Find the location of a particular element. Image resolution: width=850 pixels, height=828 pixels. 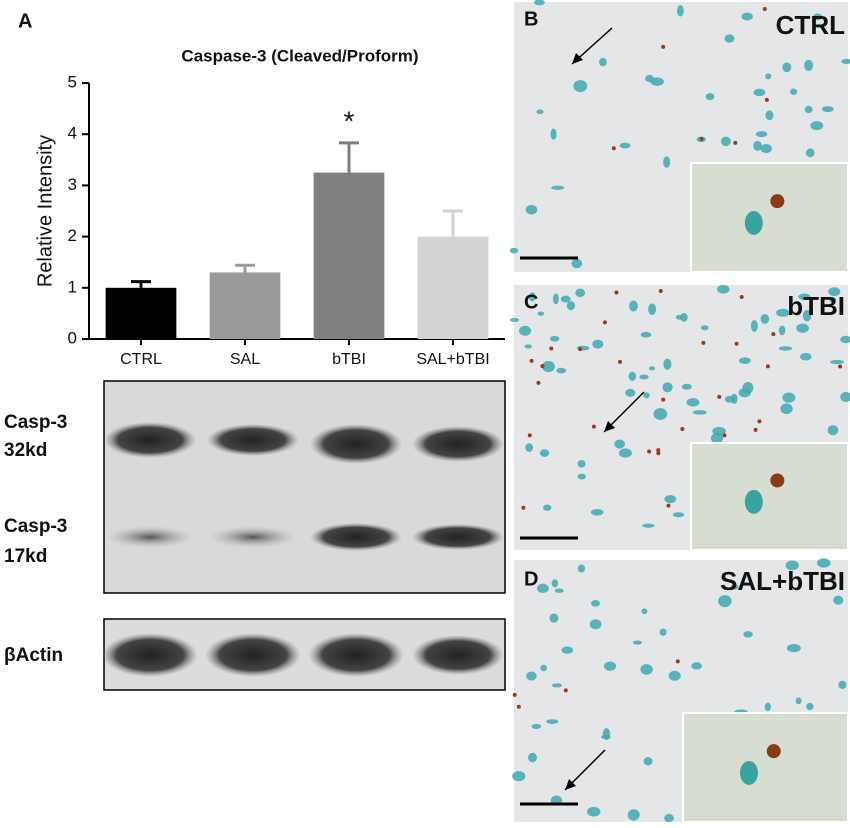

x-tick-label: SAL+bTBI is located at coordinates (452, 359).